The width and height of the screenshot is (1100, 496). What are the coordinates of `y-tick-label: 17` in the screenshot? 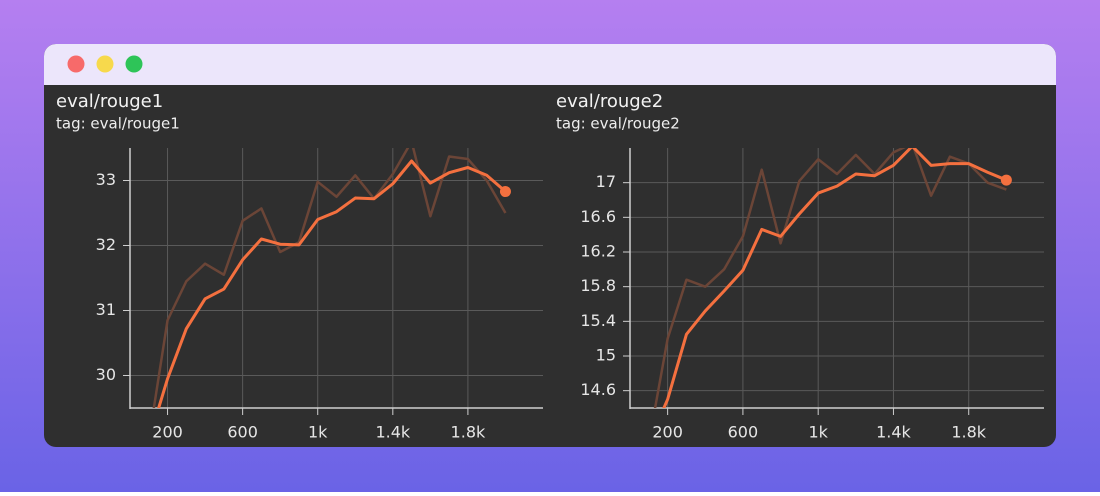 It's located at (606, 181).